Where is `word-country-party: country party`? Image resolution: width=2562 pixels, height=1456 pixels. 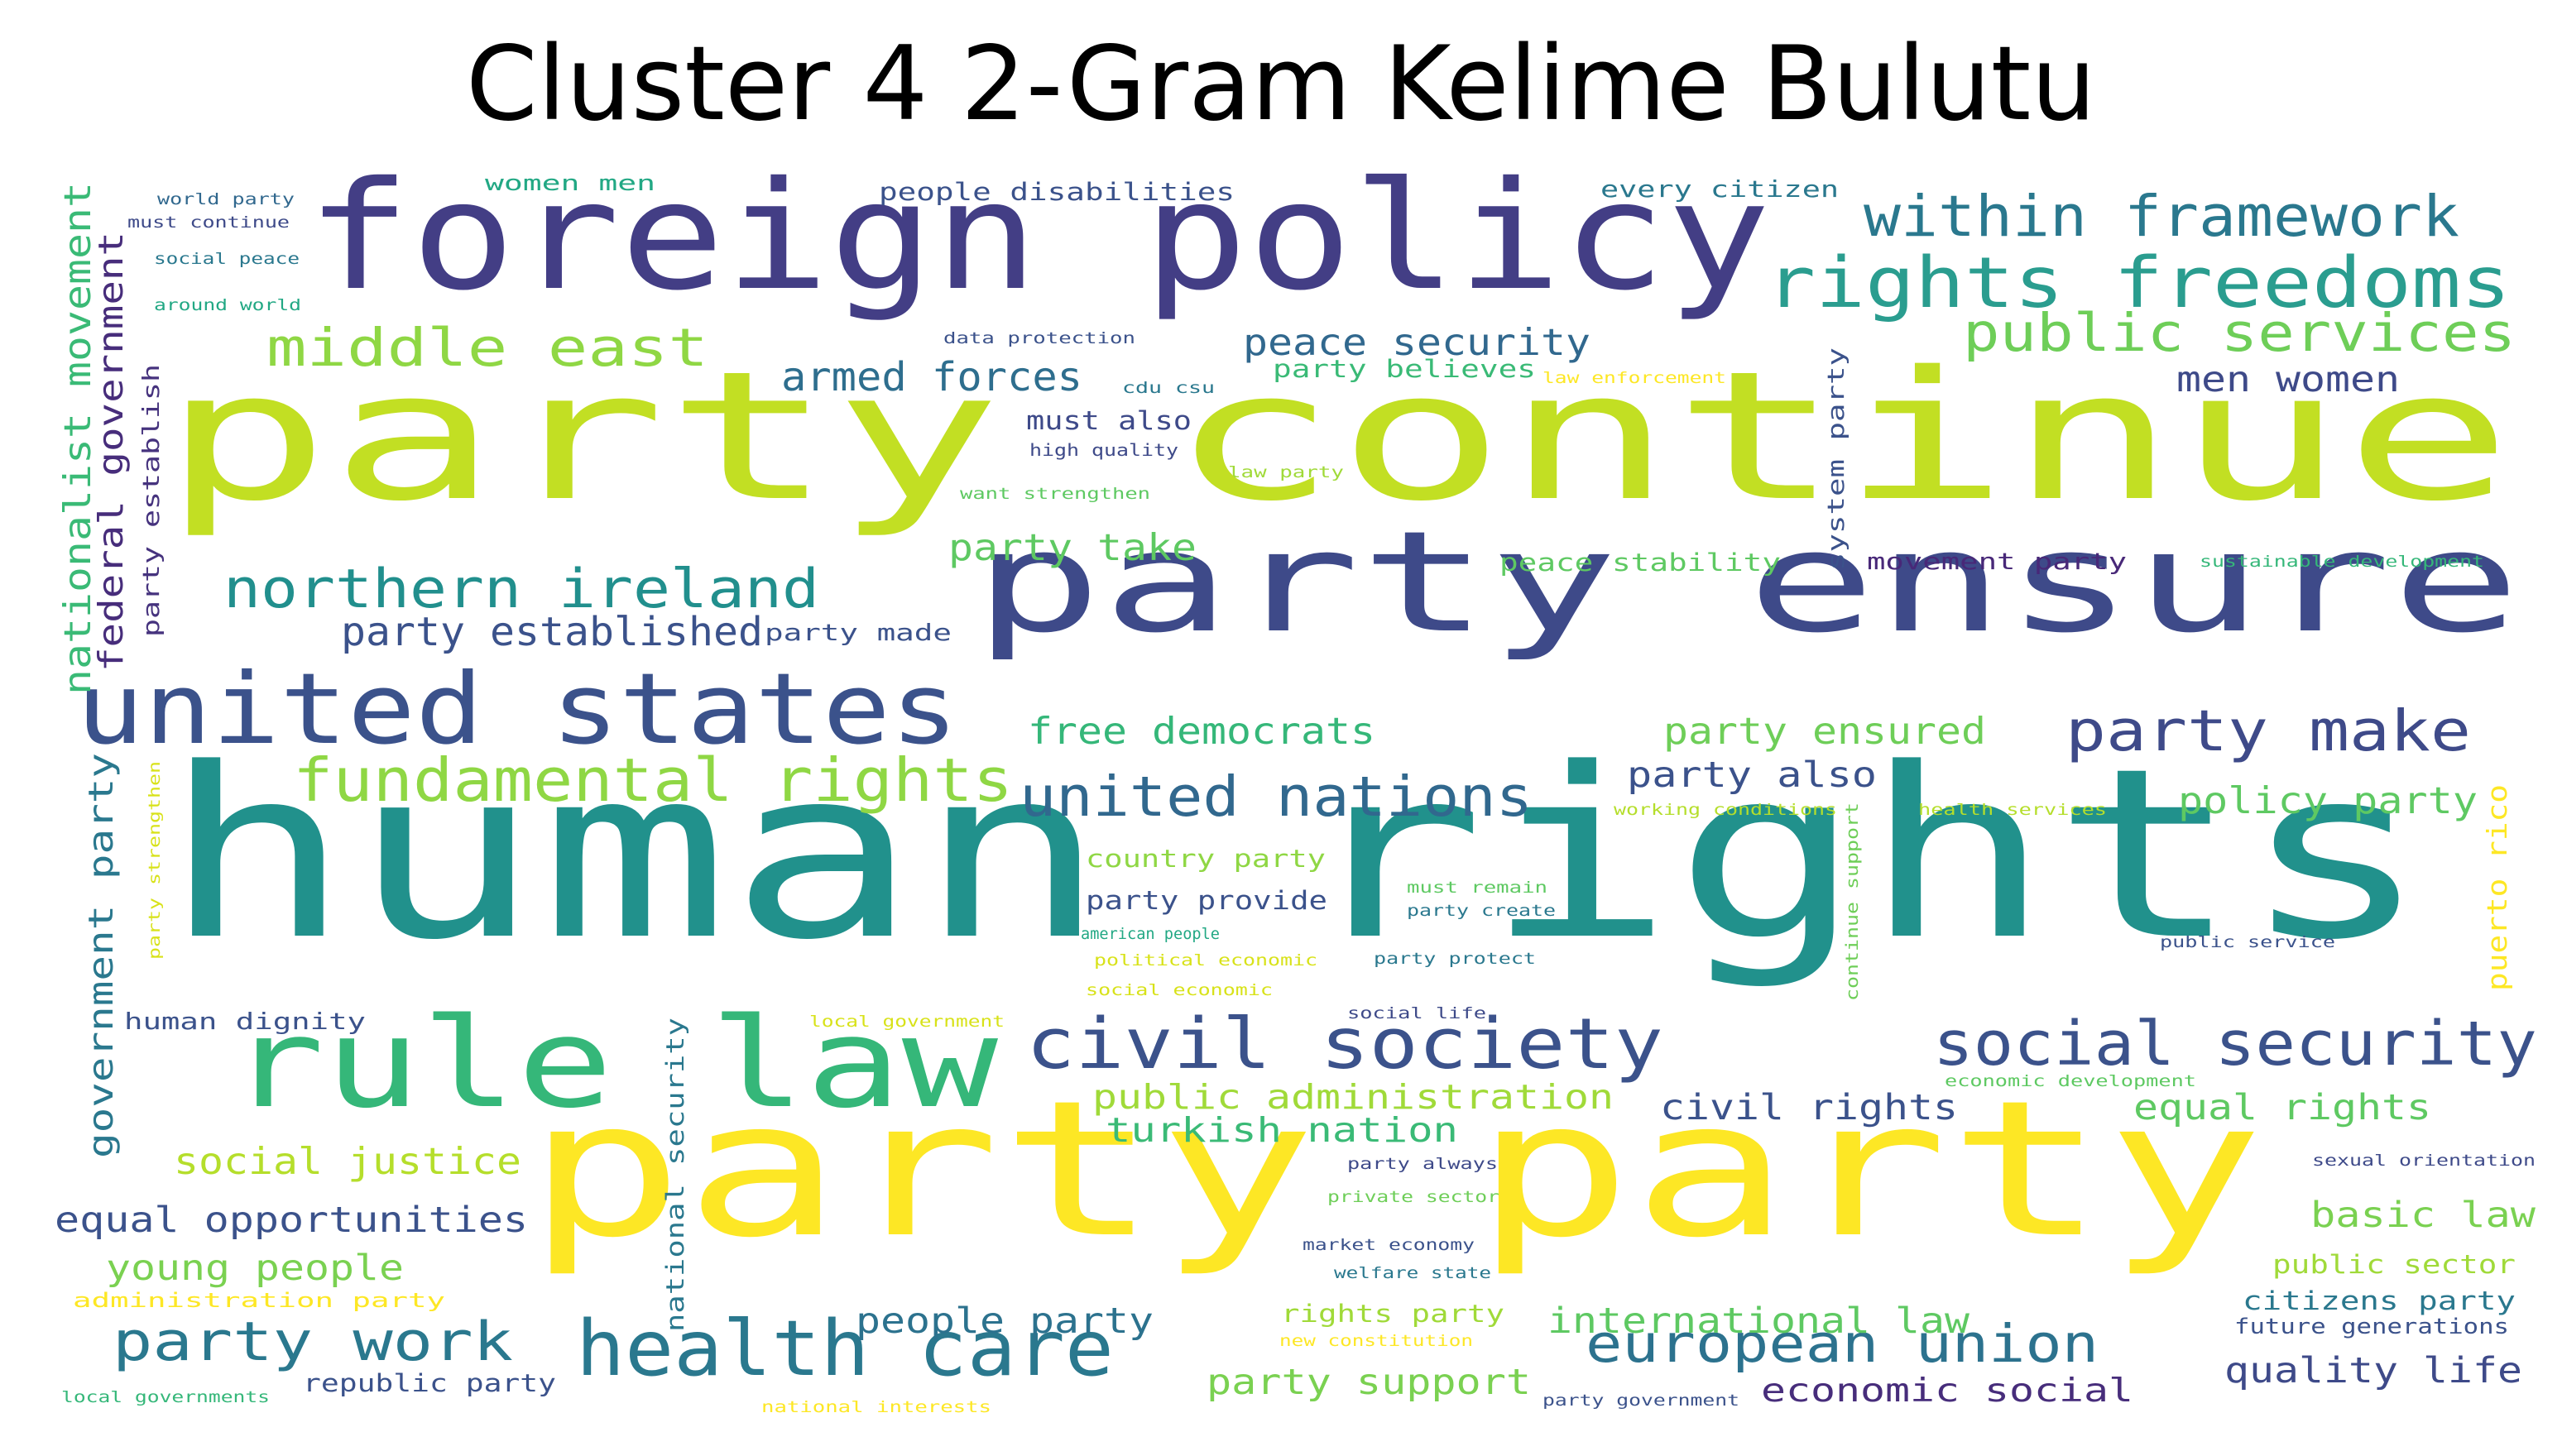 word-country-party: country party is located at coordinates (1206, 859).